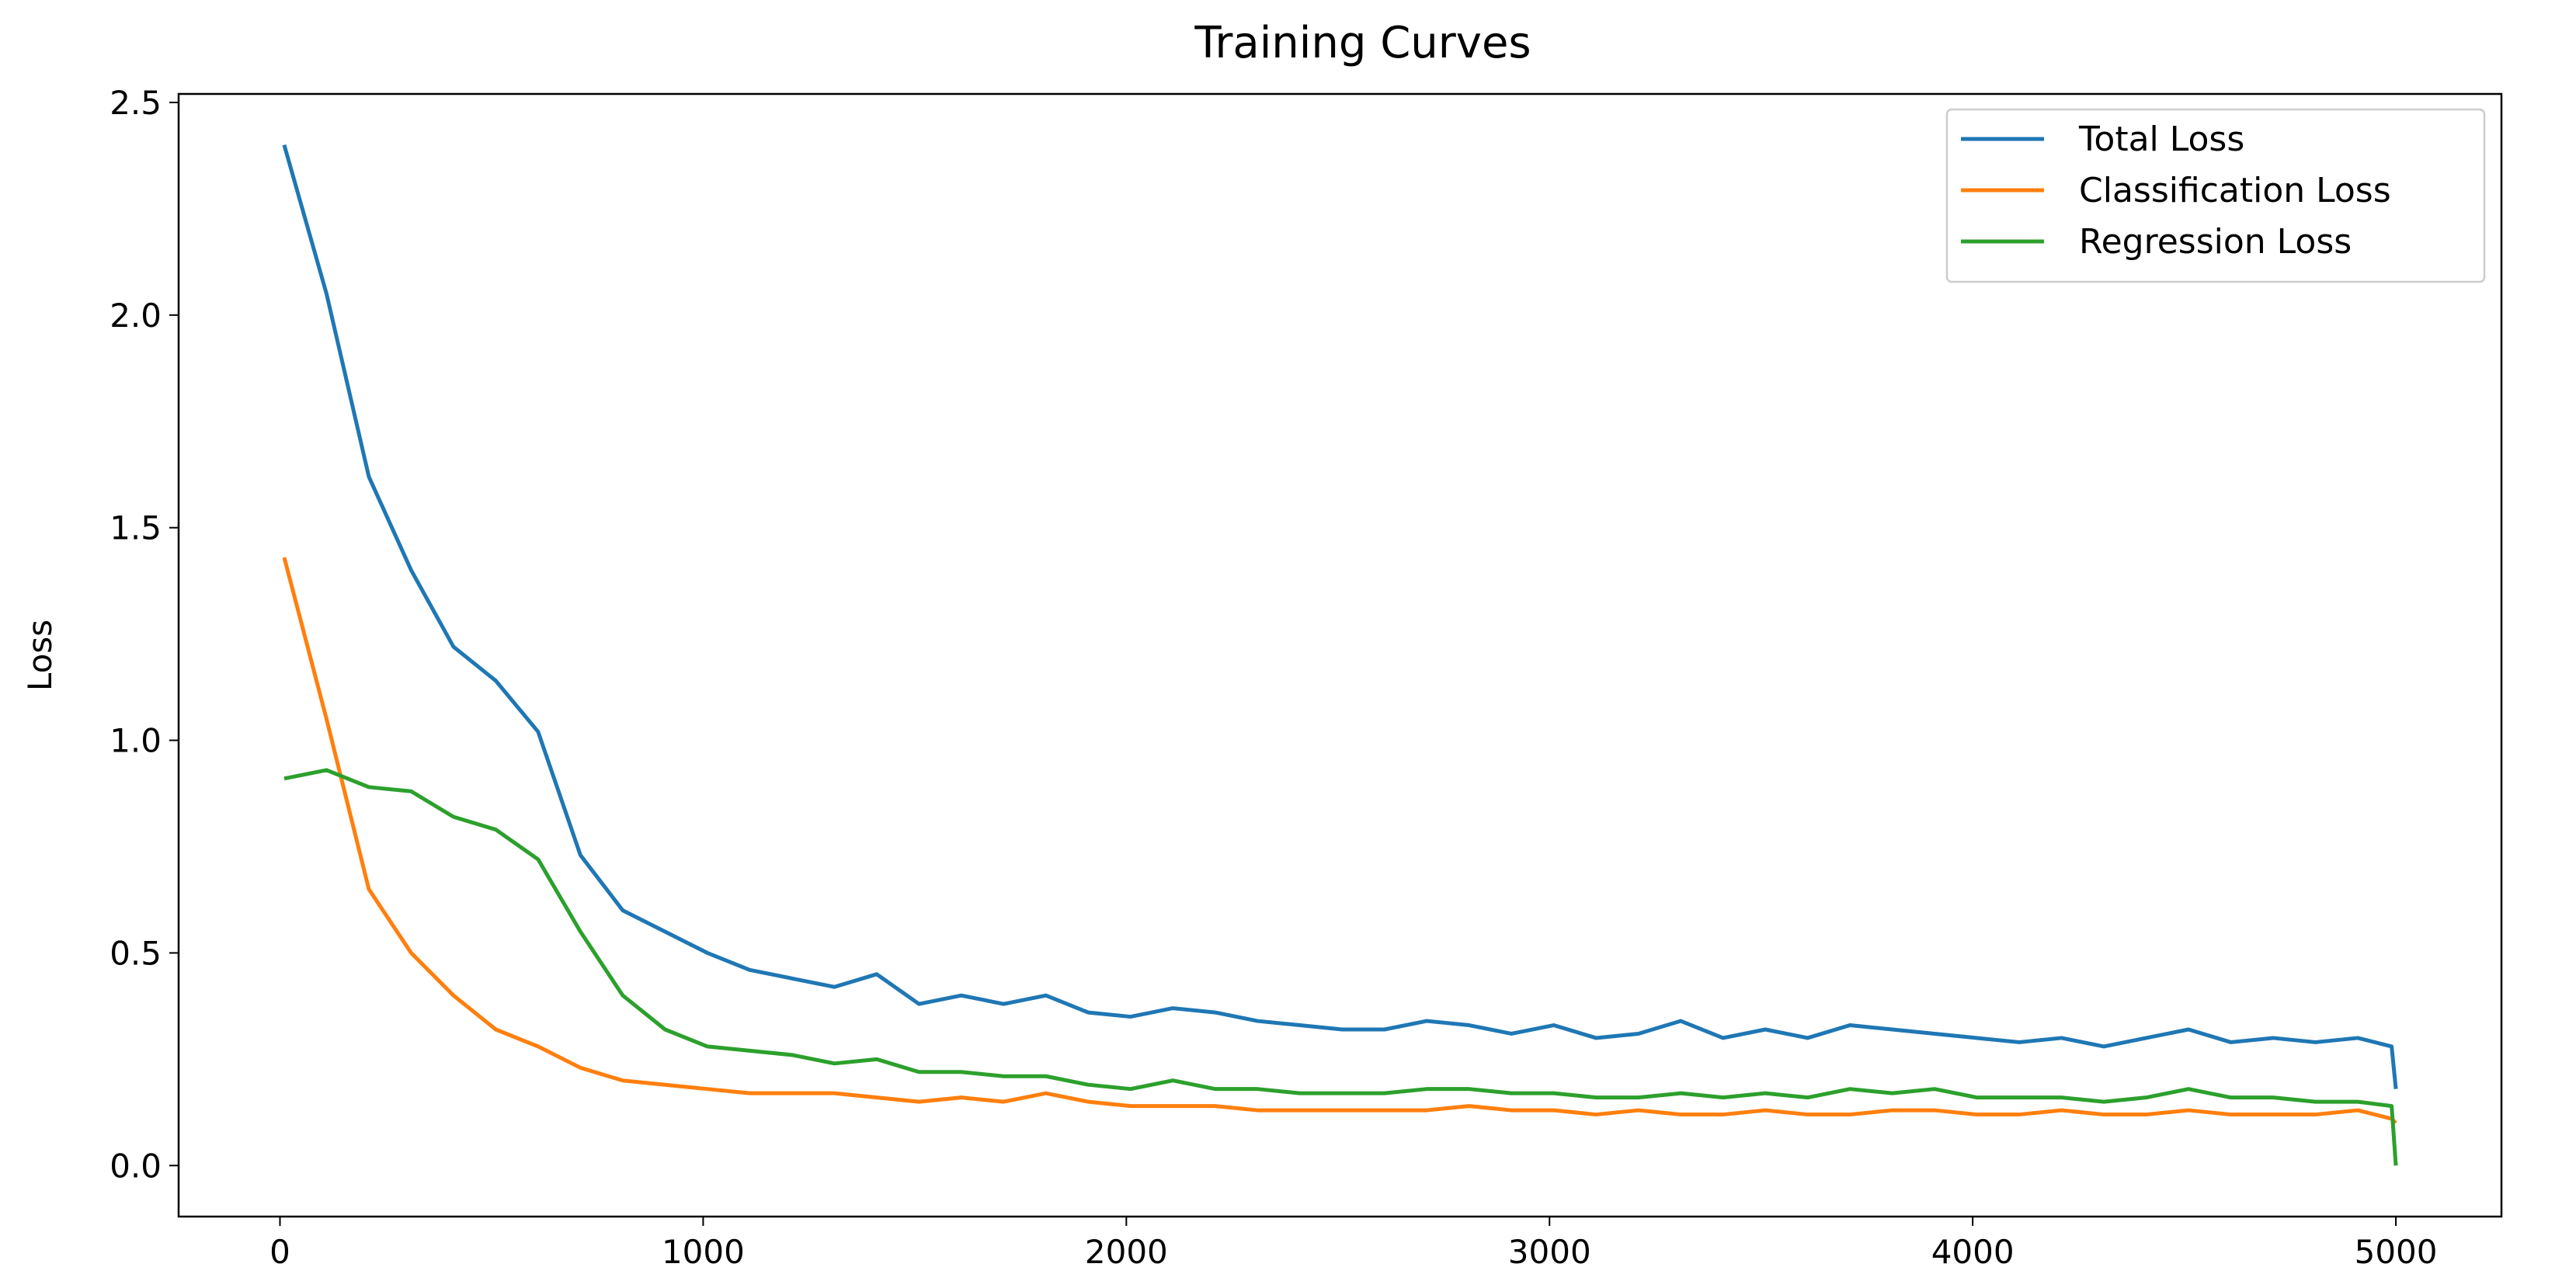 This screenshot has width=2576, height=1288. I want to click on x-tick-label: 4000, so click(1973, 1252).